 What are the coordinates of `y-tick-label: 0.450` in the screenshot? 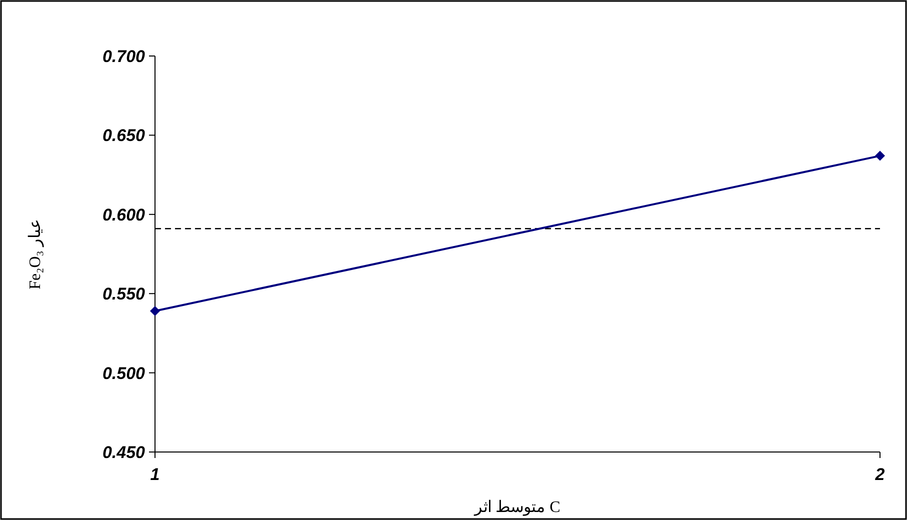 It's located at (124, 452).